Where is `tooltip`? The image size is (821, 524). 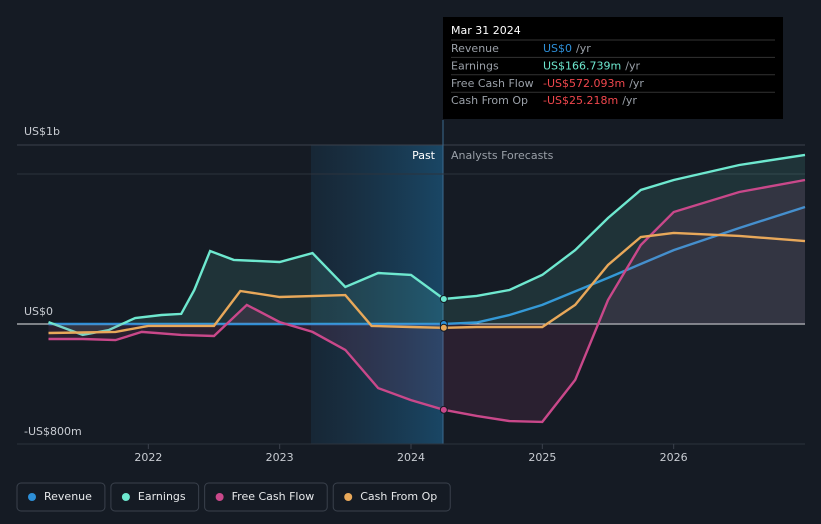
tooltip is located at coordinates (613, 68).